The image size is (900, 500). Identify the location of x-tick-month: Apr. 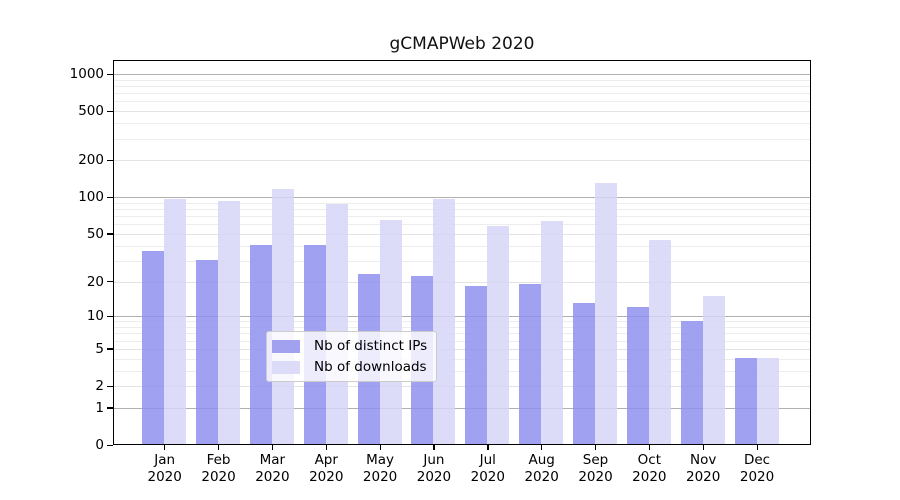
(326, 460).